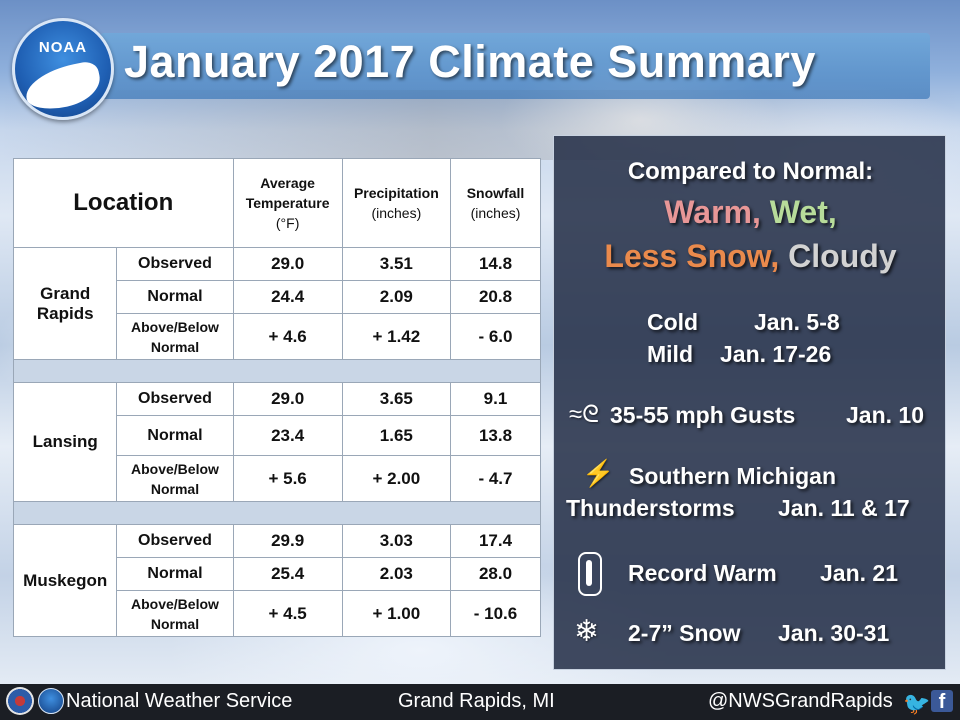  I want to click on location-name: Grand Rapids, so click(65, 303).